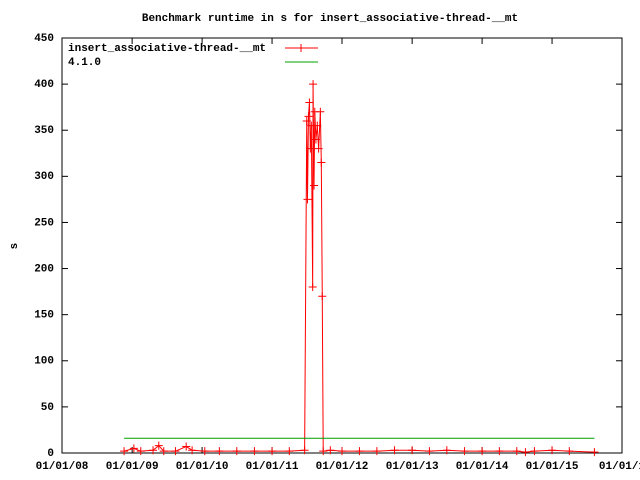 The width and height of the screenshot is (640, 480). I want to click on y-tick-label: 0, so click(50, 454).